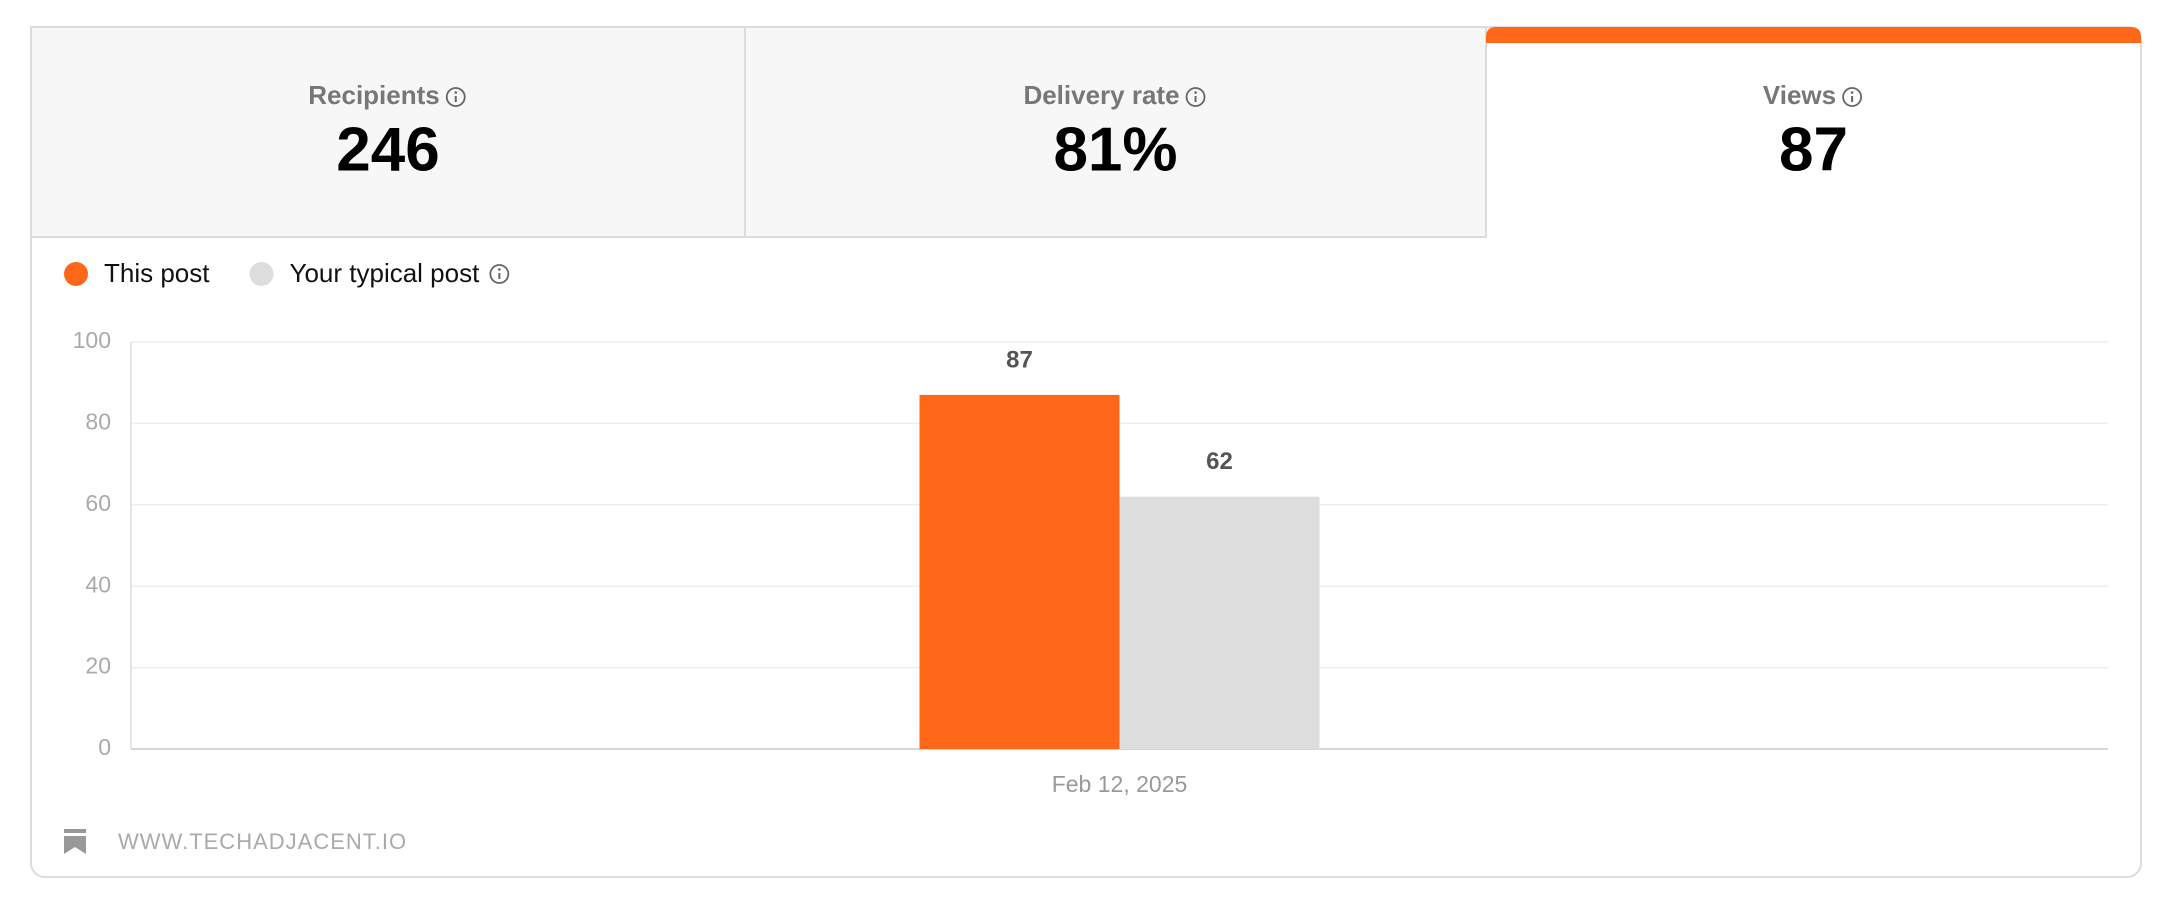  Describe the element at coordinates (385, 273) in the screenshot. I see `legend-label: Your typical post` at that location.